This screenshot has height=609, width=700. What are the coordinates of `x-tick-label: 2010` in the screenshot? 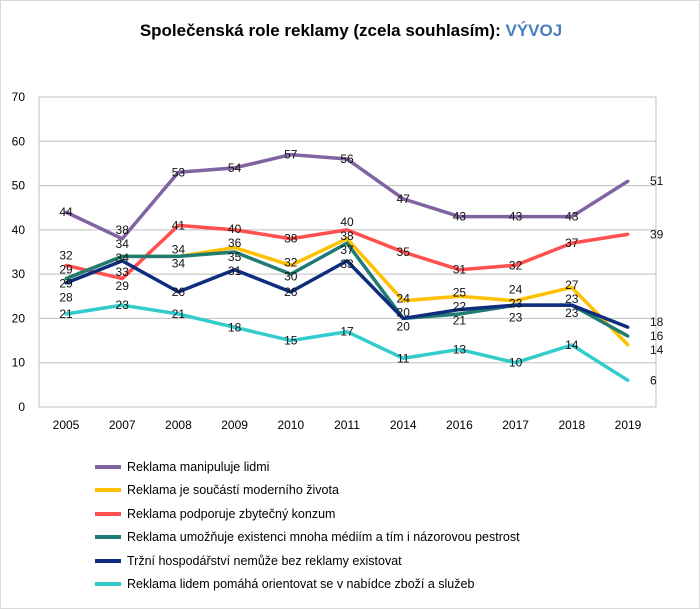 It's located at (290, 425).